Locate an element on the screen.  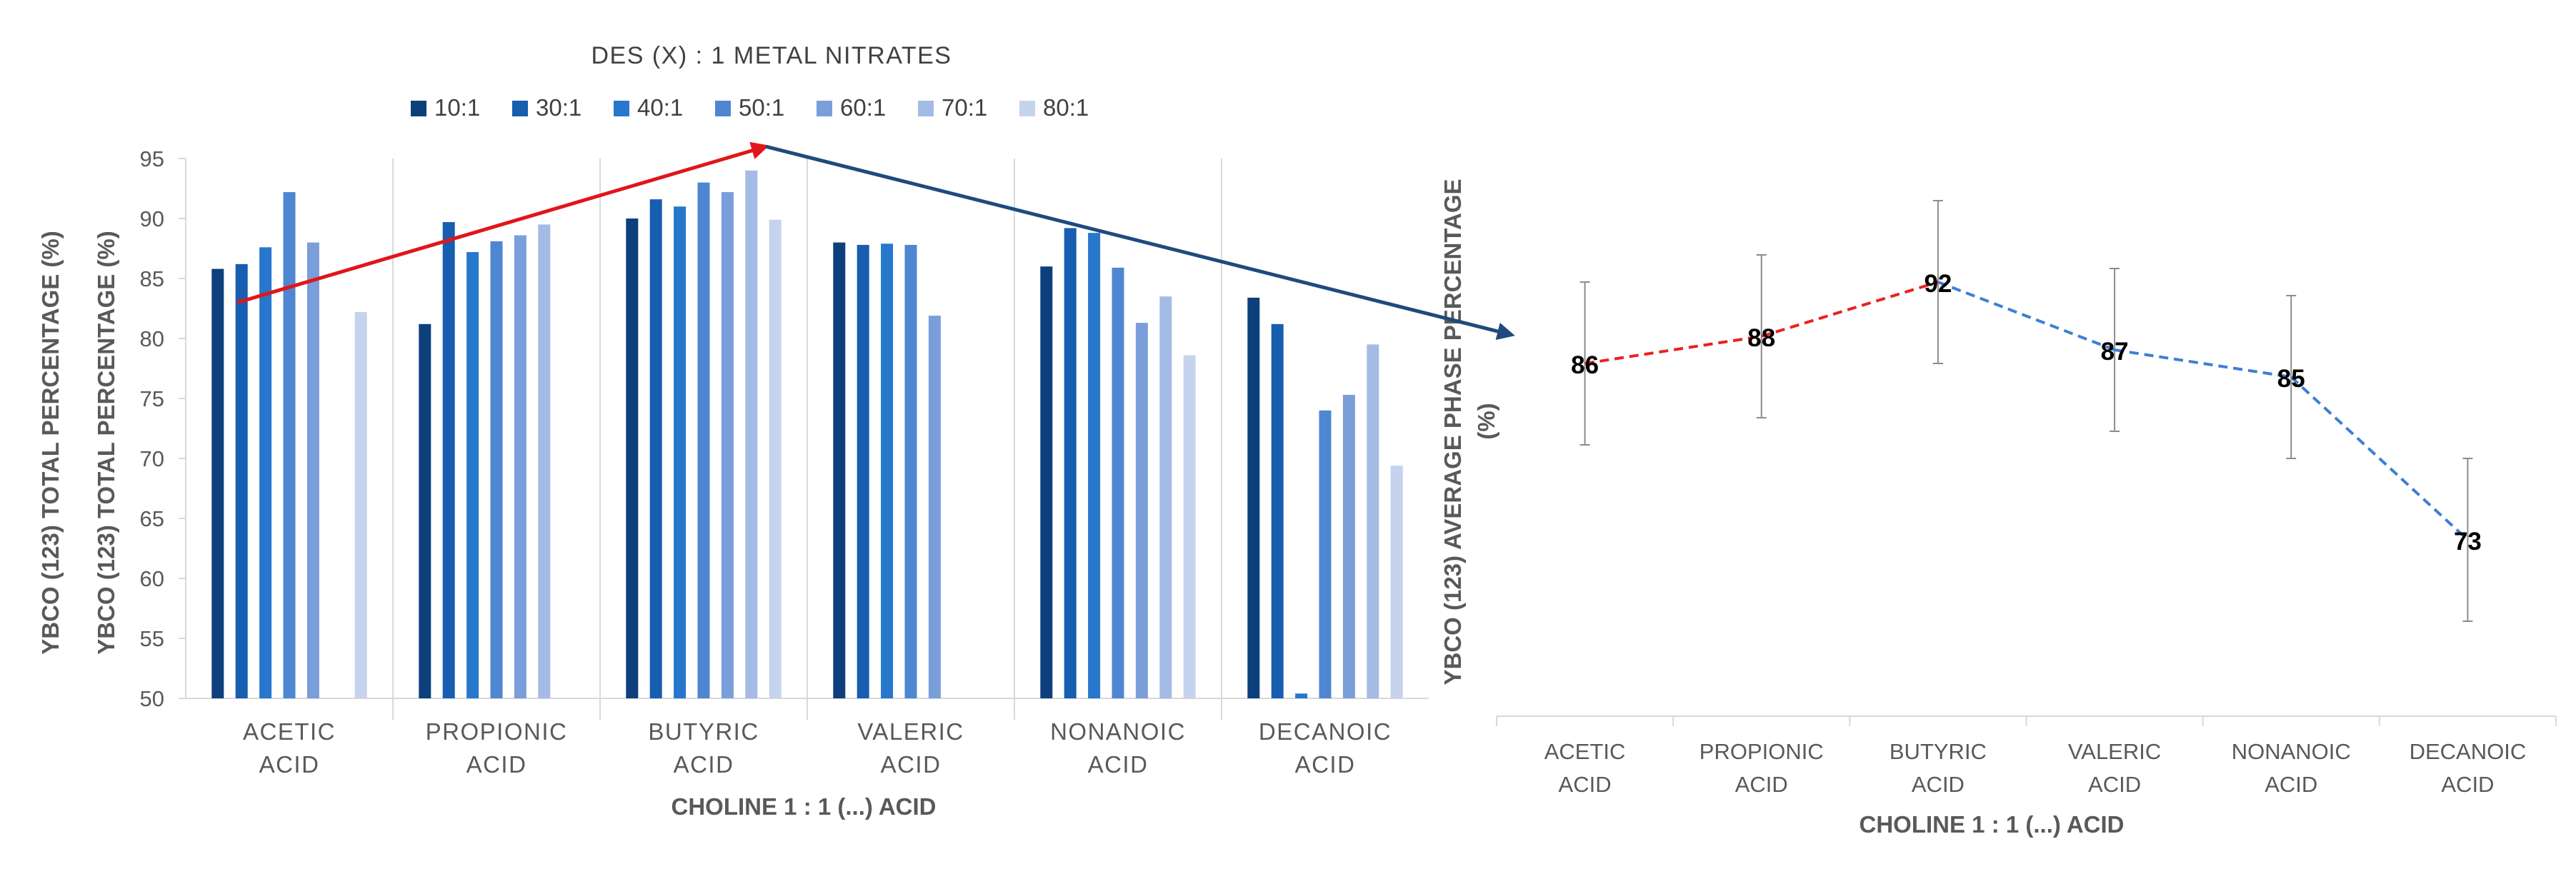
line-category-label: VALERIC is located at coordinates (2114, 751).